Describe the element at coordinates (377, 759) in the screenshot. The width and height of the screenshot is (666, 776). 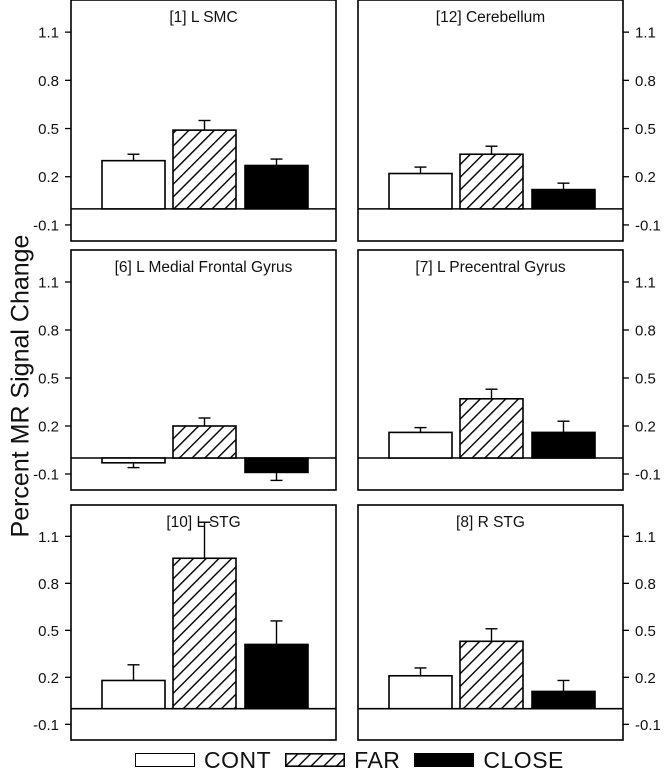
I see `legend-label-far: FAR` at that location.